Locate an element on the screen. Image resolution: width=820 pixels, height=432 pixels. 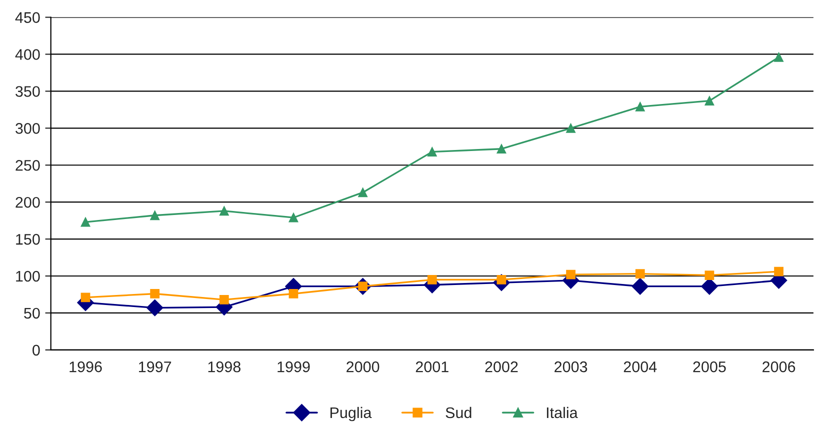
y-tick-label: 450 is located at coordinates (27, 17).